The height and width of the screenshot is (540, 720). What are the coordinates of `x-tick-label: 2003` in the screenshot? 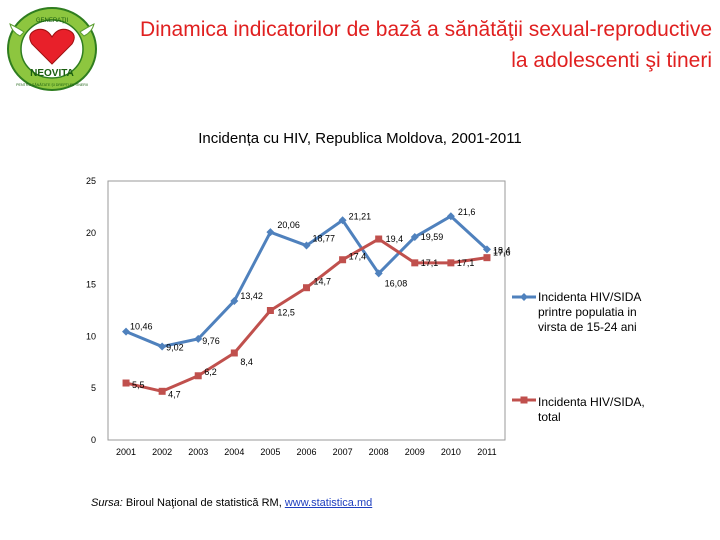 It's located at (198, 452).